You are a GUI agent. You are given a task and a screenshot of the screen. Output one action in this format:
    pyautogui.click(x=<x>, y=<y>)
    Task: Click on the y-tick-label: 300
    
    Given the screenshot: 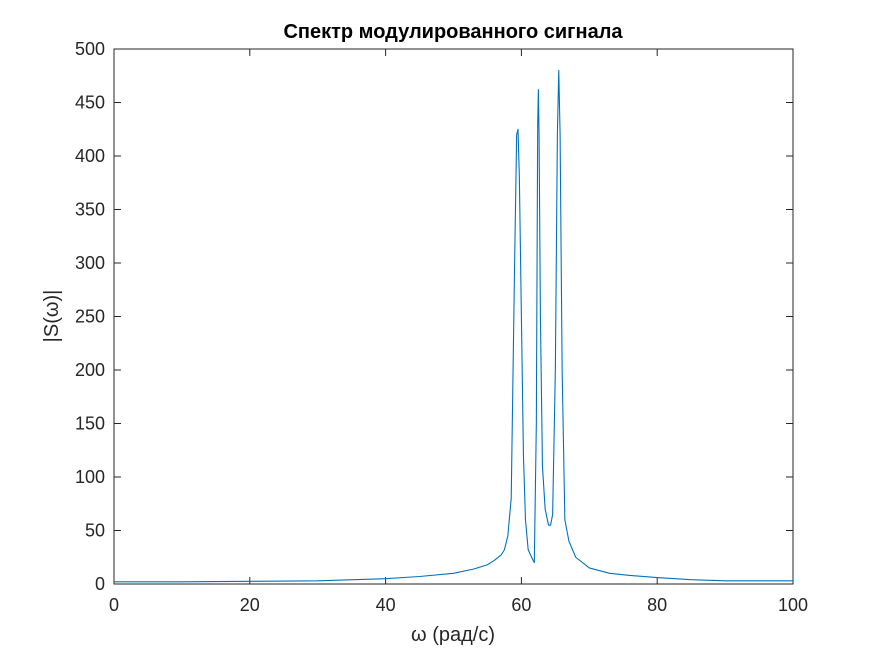 What is the action you would take?
    pyautogui.click(x=90, y=263)
    